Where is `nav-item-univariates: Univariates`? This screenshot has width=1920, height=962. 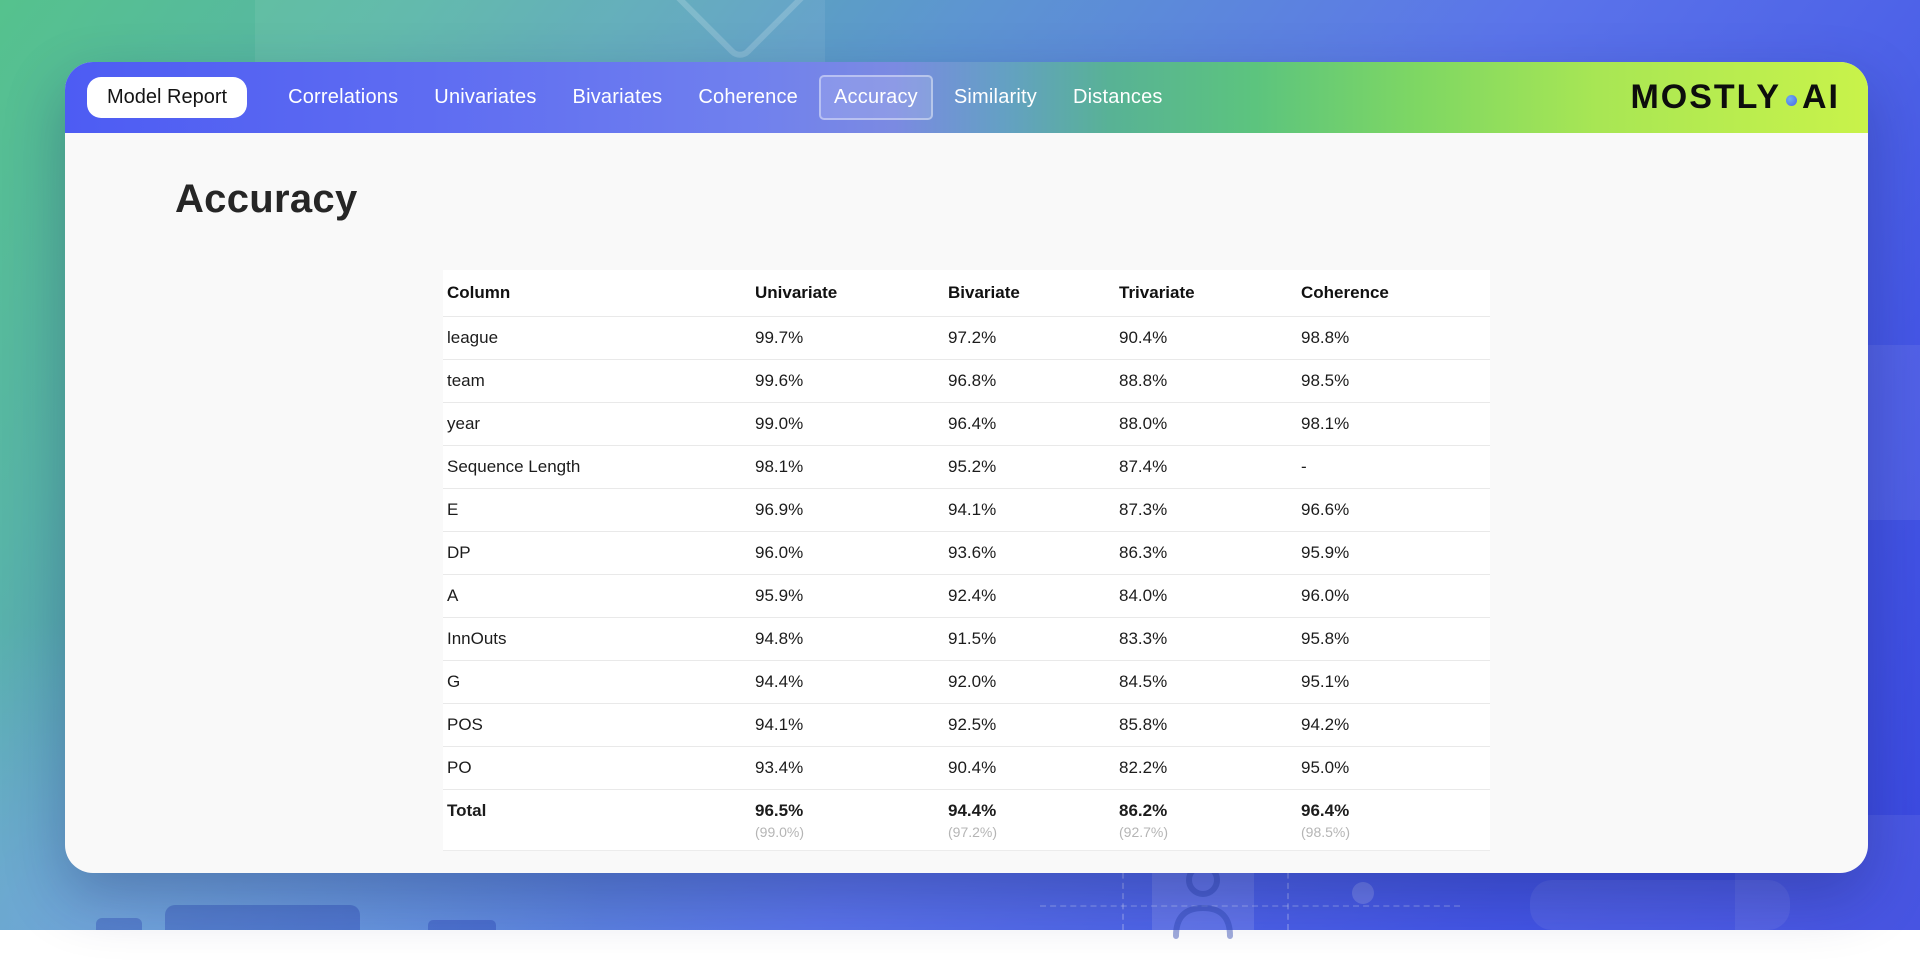 nav-item-univariates: Univariates is located at coordinates (485, 97).